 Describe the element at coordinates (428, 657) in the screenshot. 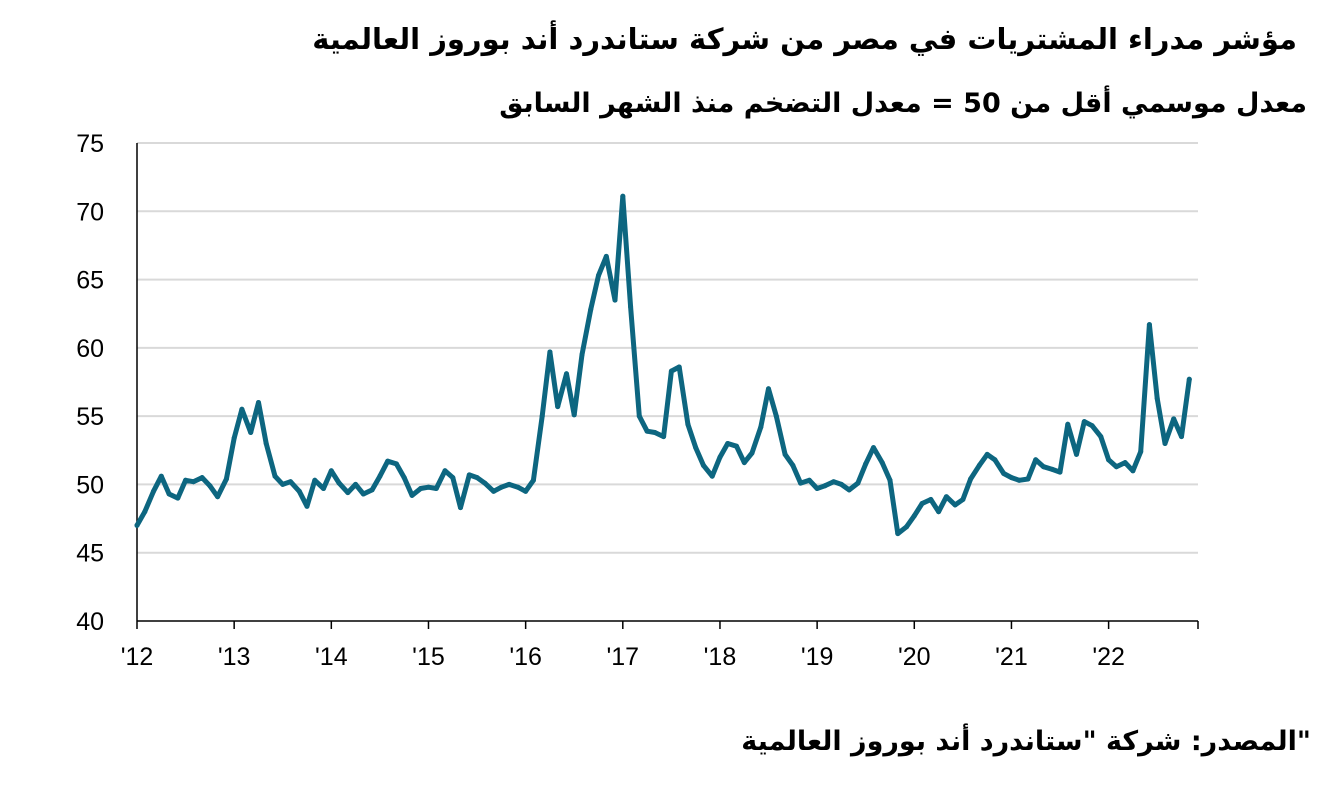

I see `x-tick-label: '15` at that location.